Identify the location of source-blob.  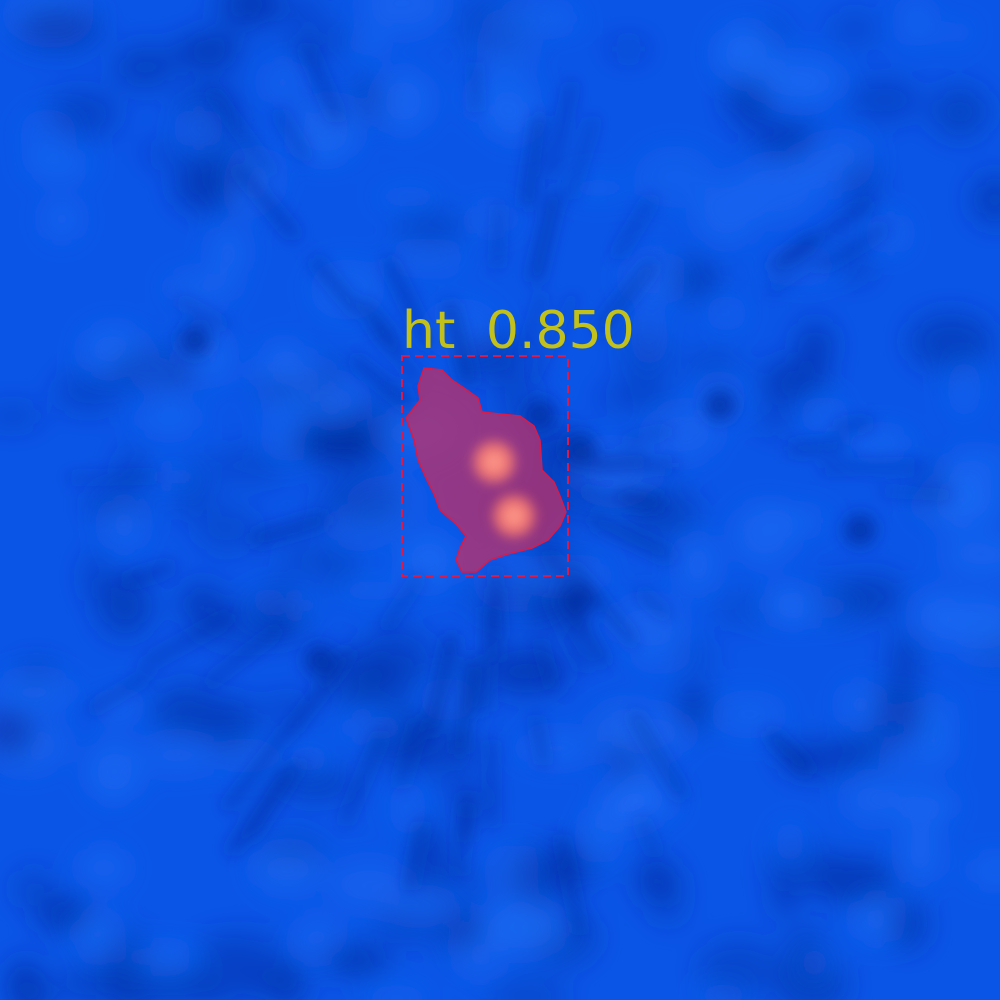
(486, 470).